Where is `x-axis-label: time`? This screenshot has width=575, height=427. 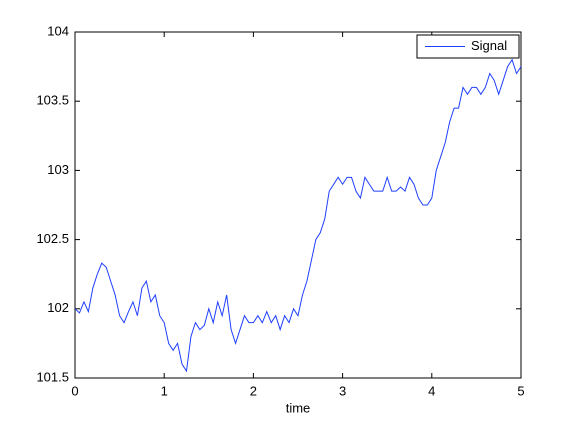 x-axis-label: time is located at coordinates (298, 407).